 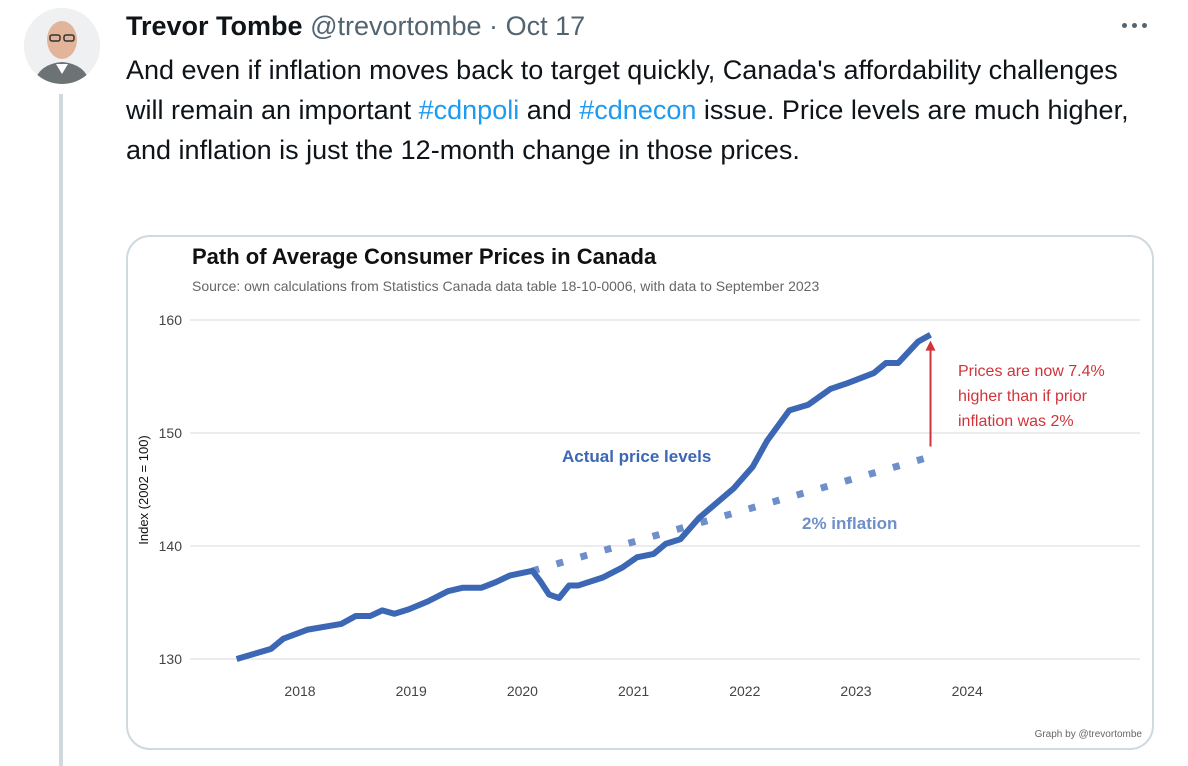 I want to click on x-tick-label: 2022, so click(x=744, y=691).